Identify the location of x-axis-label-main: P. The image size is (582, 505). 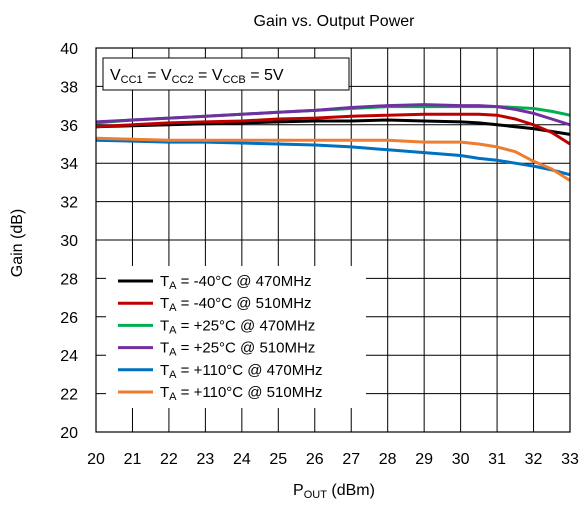
(298, 490).